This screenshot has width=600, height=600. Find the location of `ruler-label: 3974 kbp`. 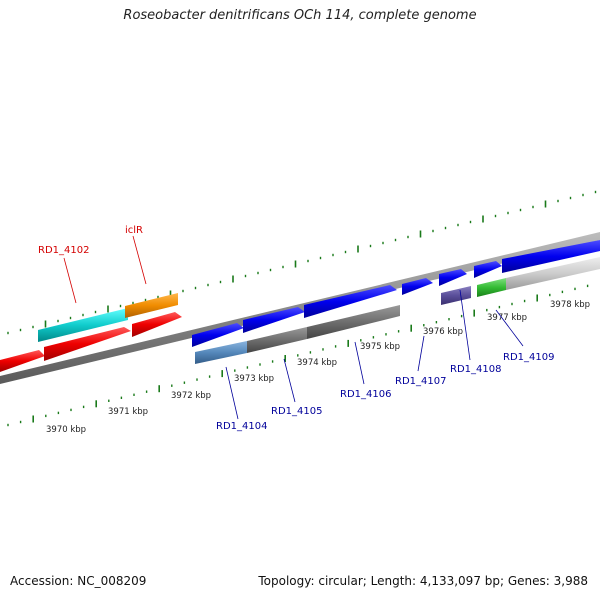

ruler-label: 3974 kbp is located at coordinates (317, 363).